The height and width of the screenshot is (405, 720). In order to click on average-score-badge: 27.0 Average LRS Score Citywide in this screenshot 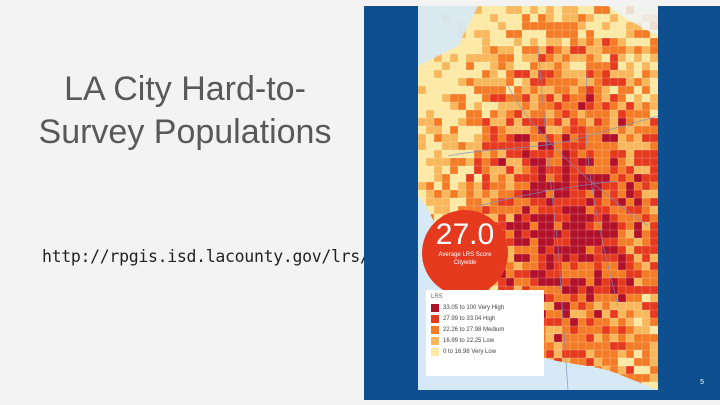, I will do `click(465, 253)`.